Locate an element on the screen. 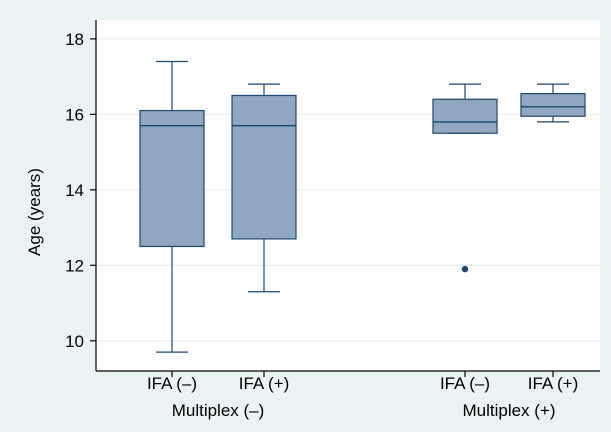  y-ticks: 10 12 14 16 18 is located at coordinates (80, 190).